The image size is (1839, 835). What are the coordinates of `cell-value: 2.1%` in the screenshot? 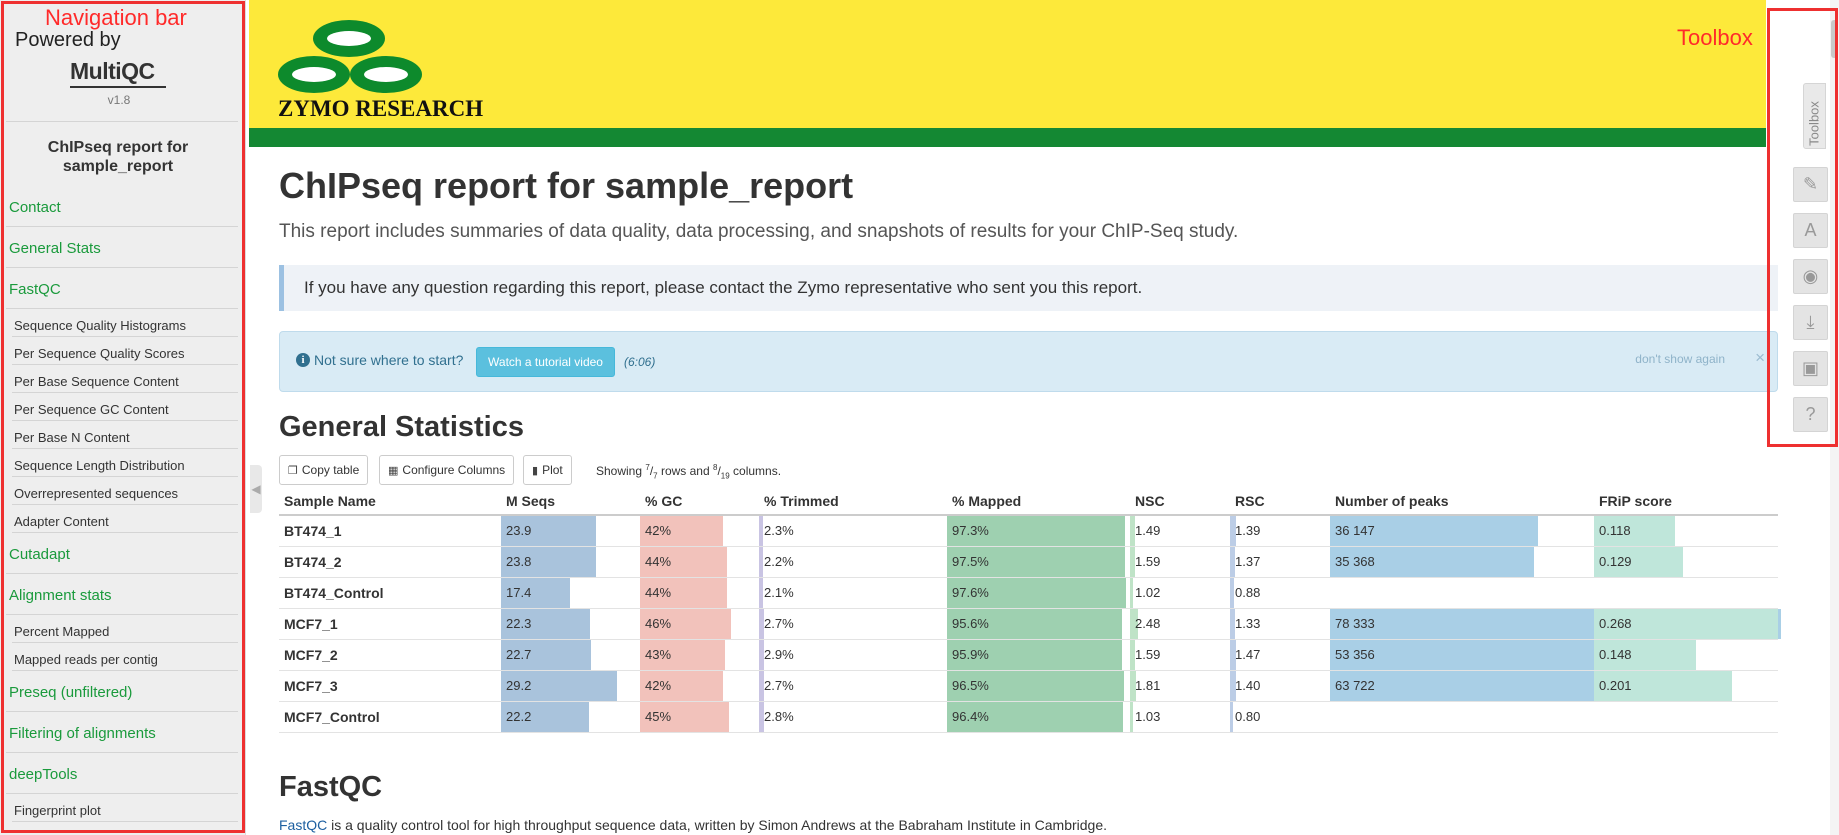 It's located at (779, 592).